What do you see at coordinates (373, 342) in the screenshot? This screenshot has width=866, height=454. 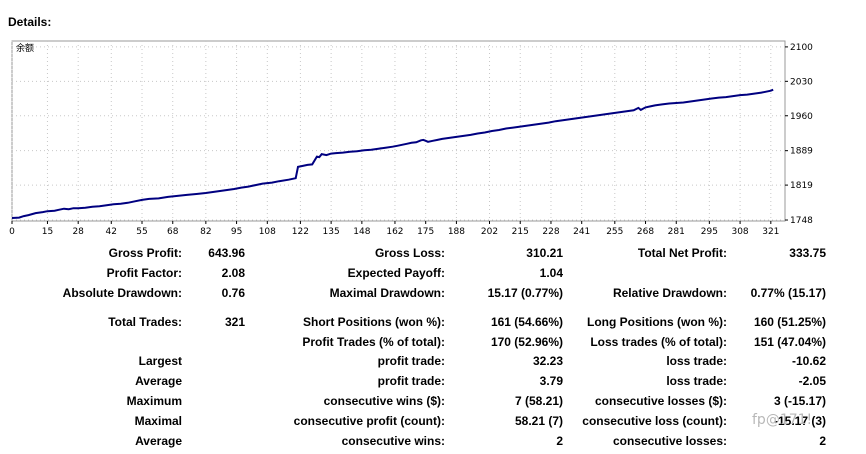 I see `profit-trades-label: Profit Trades (% of total):` at bounding box center [373, 342].